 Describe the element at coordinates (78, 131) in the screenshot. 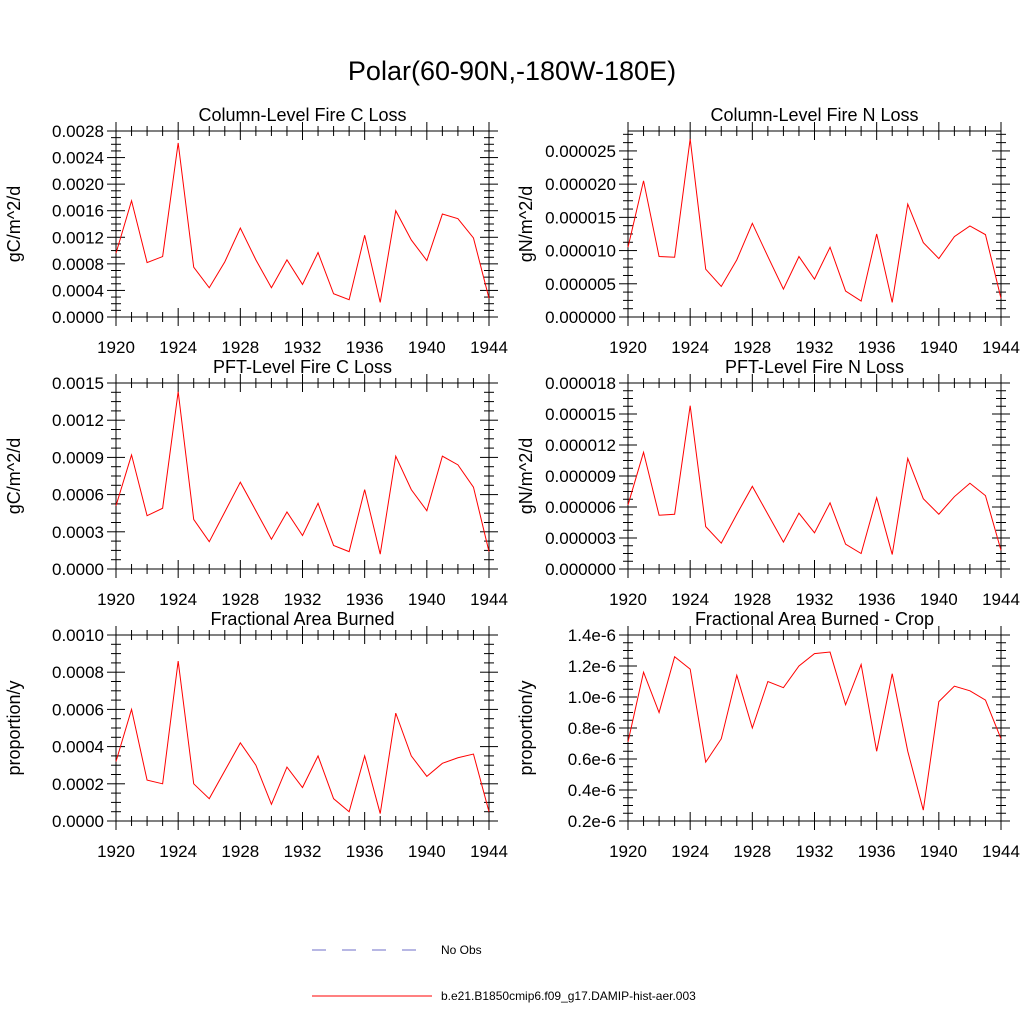

I see `y-tick-label: 0.0028` at that location.